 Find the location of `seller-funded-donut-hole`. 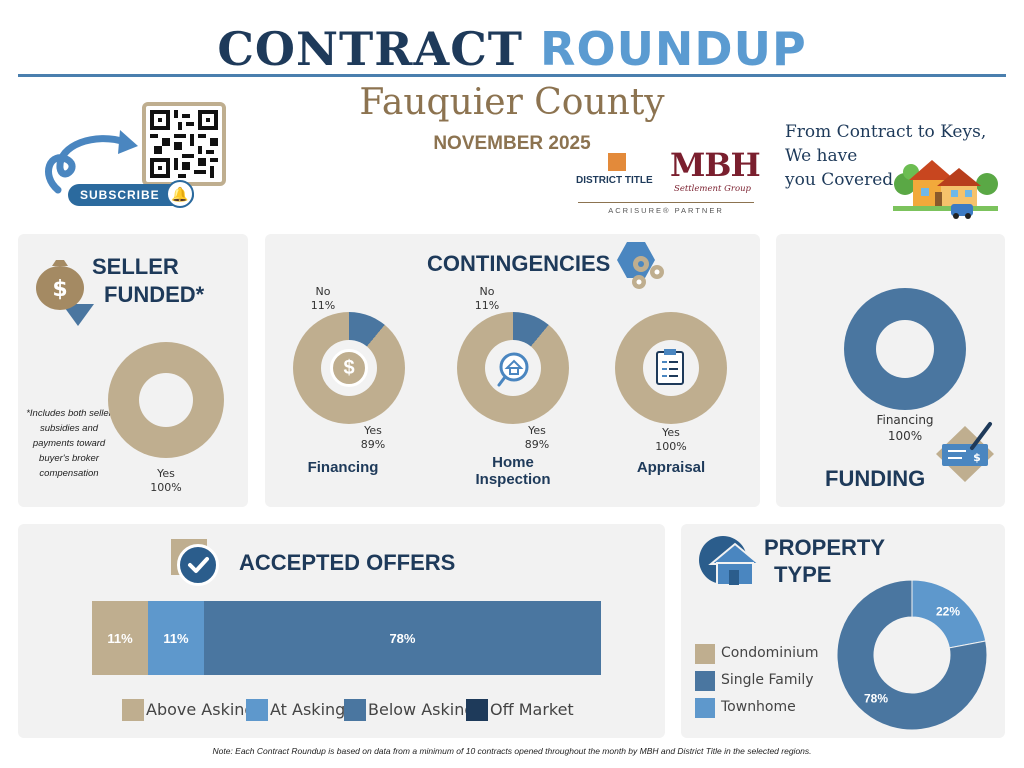

seller-funded-donut-hole is located at coordinates (166, 400).